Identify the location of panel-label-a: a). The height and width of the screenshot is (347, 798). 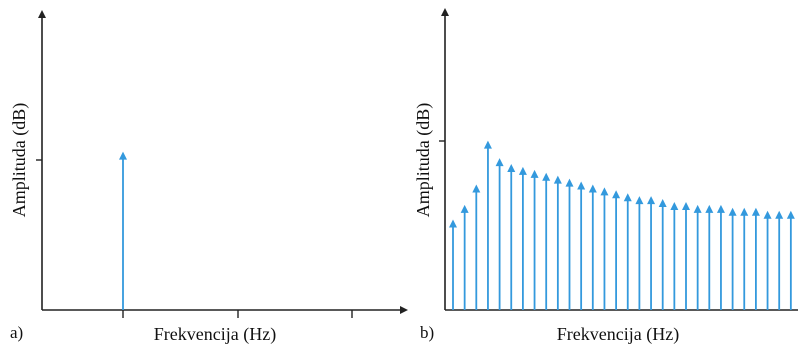
(16, 332).